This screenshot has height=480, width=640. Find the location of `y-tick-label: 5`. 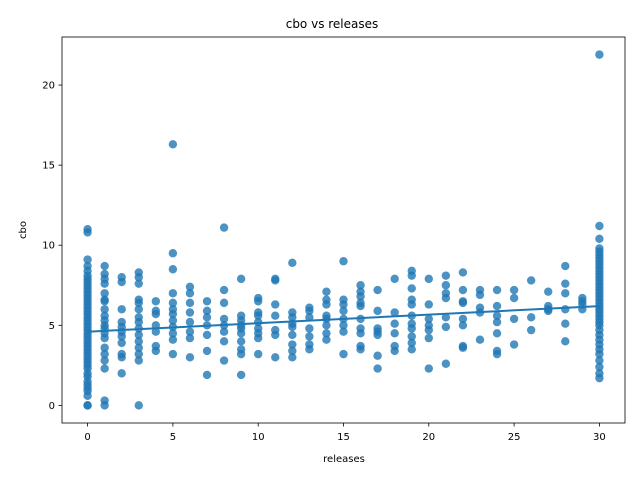

y-tick-label: 5 is located at coordinates (52, 326).